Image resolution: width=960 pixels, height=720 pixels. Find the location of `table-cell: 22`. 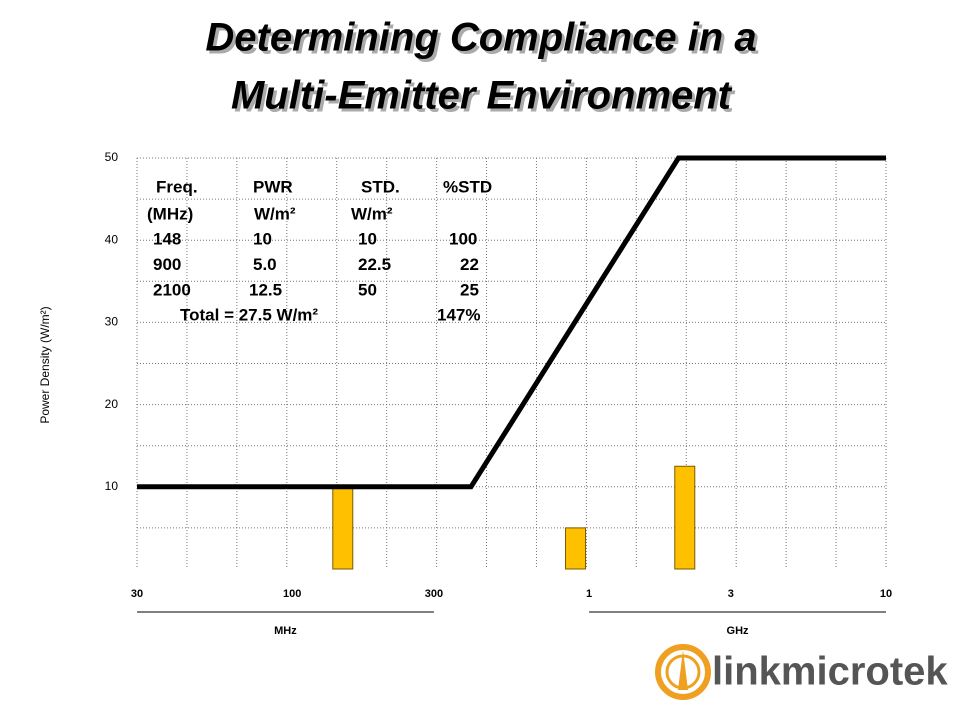

table-cell: 22 is located at coordinates (469, 264).